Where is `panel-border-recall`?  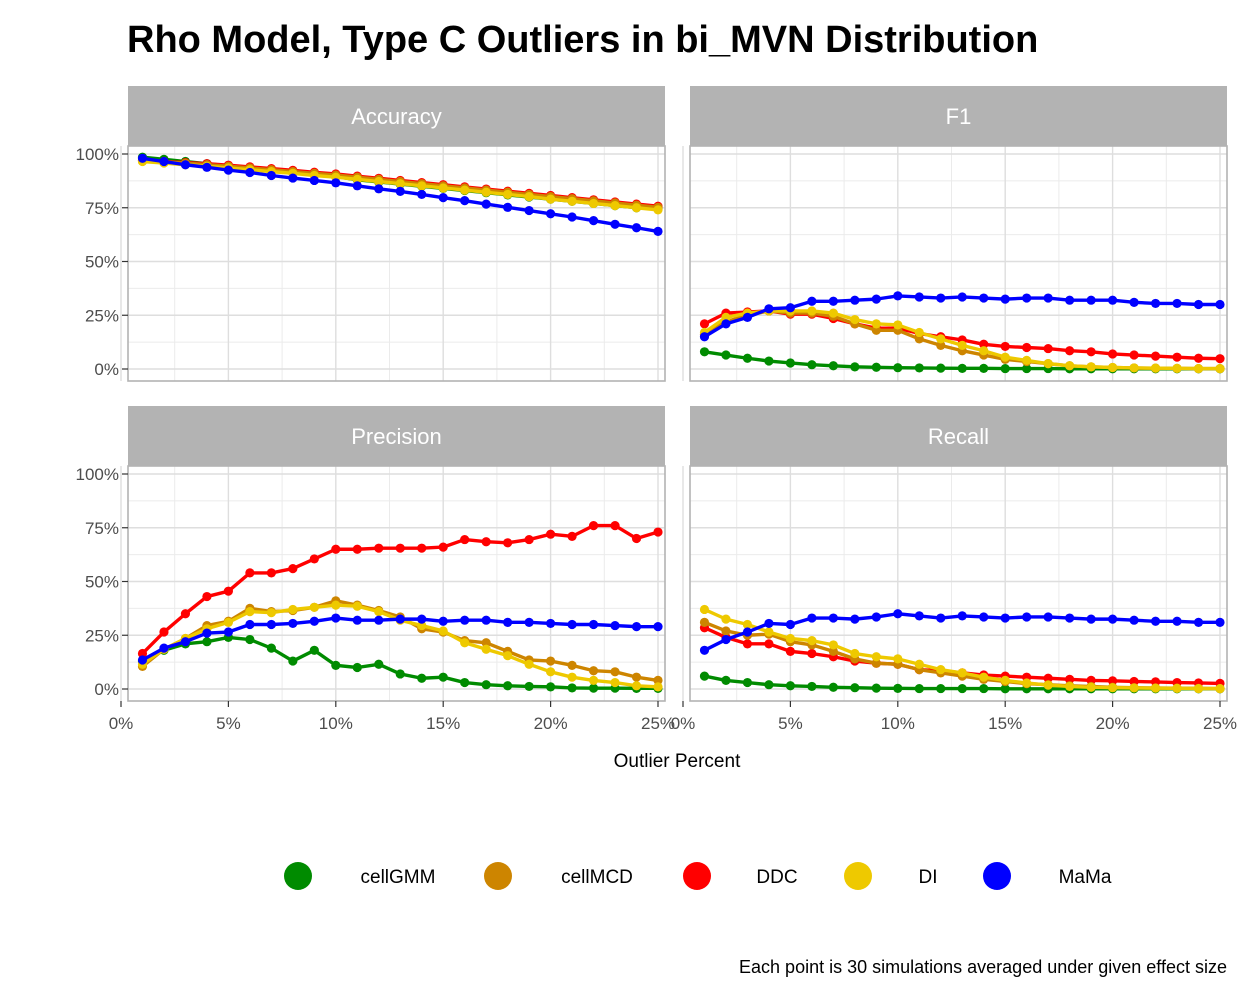 panel-border-recall is located at coordinates (958, 583).